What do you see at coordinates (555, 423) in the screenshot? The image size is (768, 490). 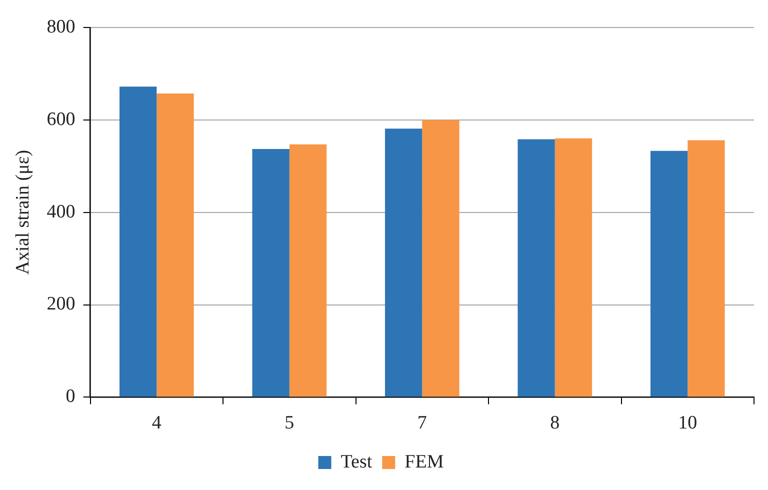 I see `x-tick-label: 8` at bounding box center [555, 423].